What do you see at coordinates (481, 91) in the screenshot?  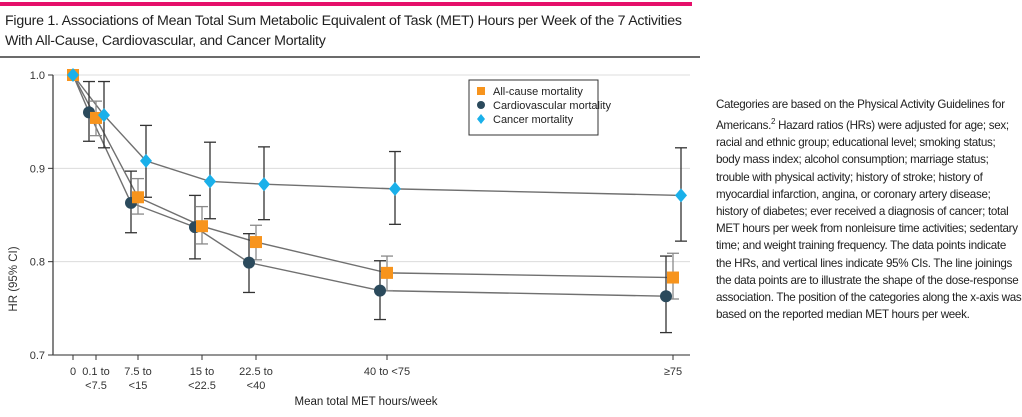 I see `legend-marker-all-cause` at bounding box center [481, 91].